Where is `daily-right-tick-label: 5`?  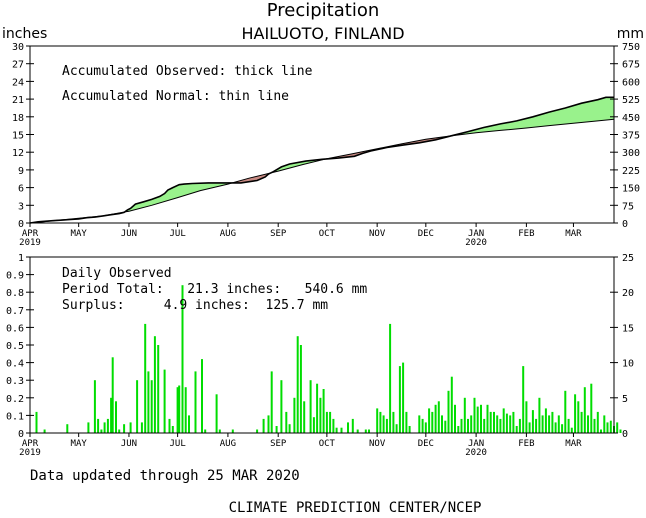
daily-right-tick-label: 5 is located at coordinates (625, 399).